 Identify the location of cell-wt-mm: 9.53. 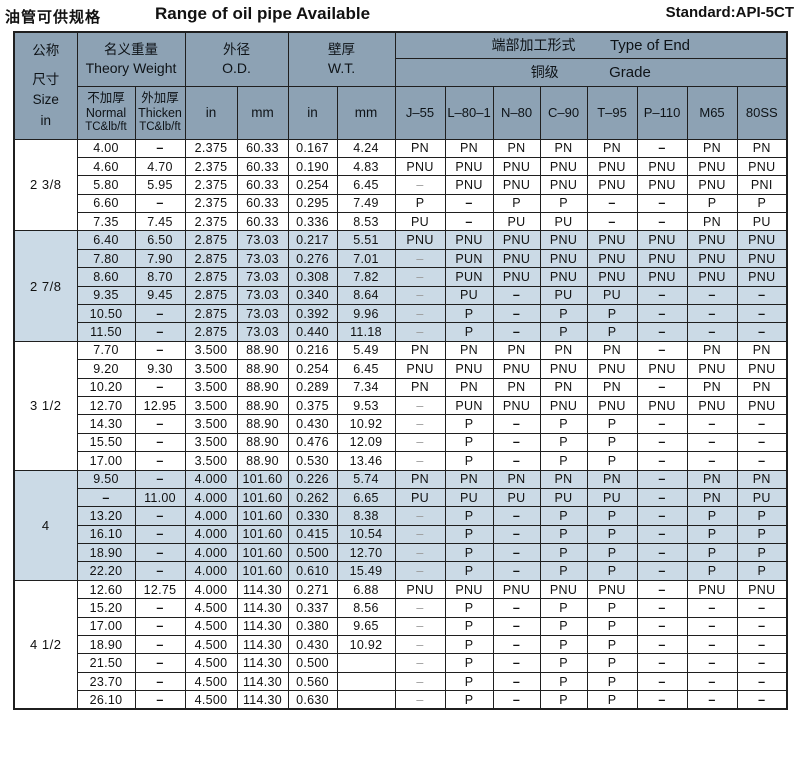
(366, 405).